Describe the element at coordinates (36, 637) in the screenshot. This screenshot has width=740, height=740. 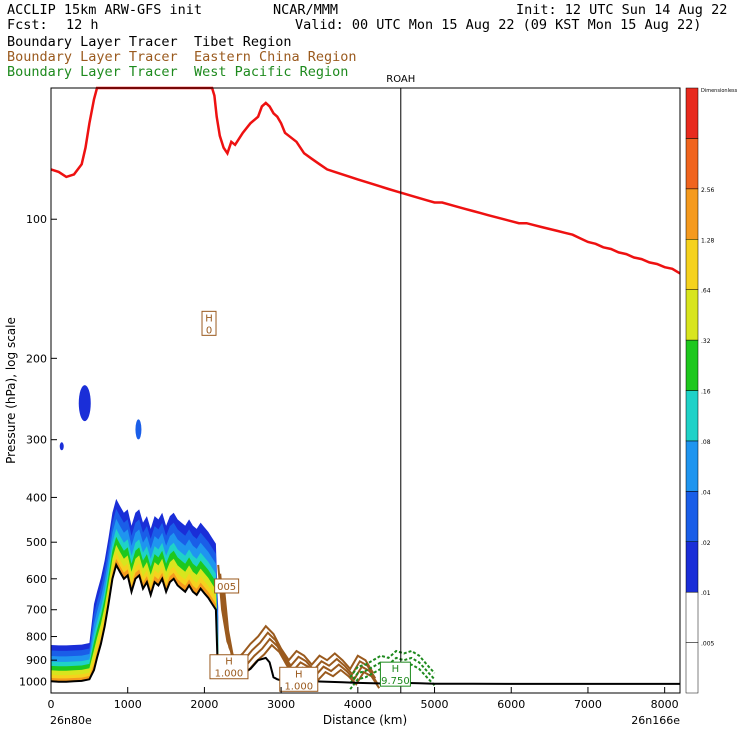
I see `y-tick-label: 800` at that location.